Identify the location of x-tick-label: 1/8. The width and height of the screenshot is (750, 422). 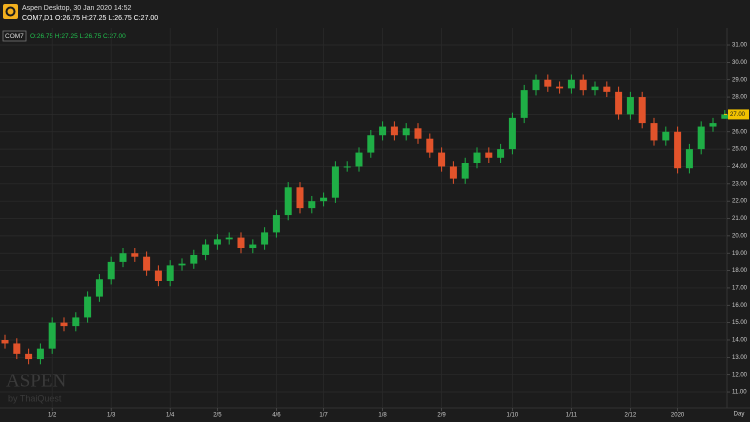
(382, 416).